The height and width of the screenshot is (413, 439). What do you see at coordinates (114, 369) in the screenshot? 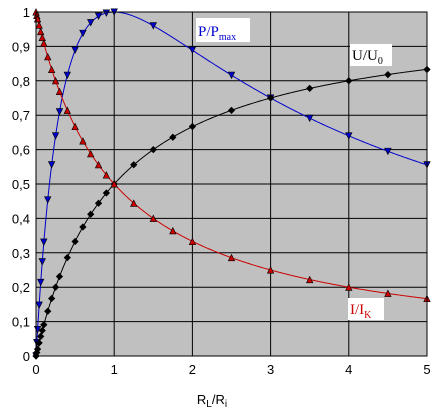
I see `x-tick-label: 1` at bounding box center [114, 369].